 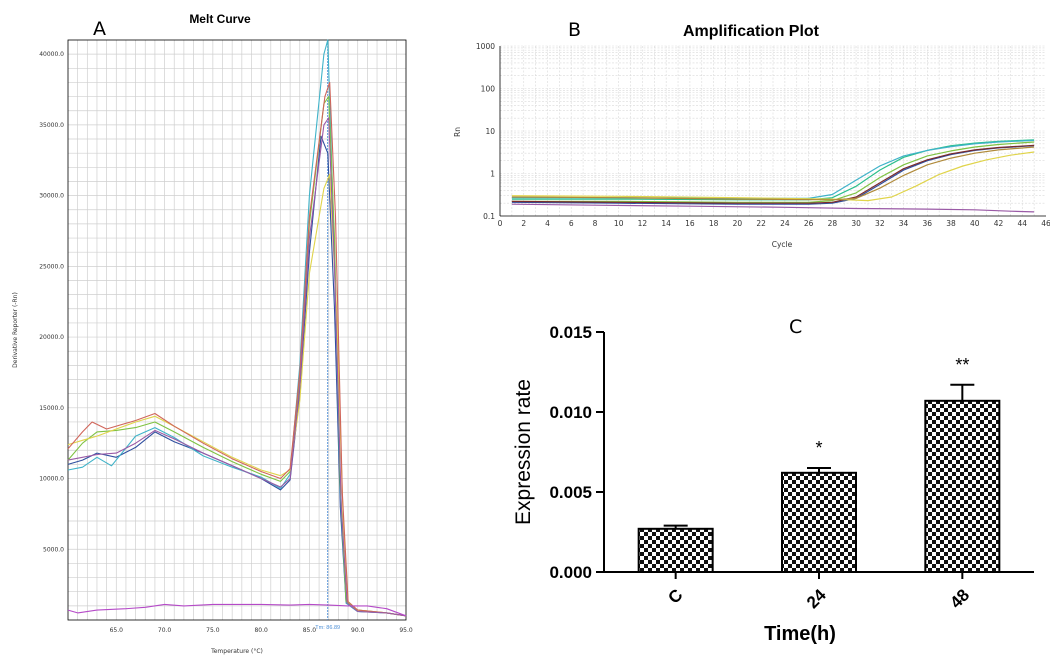 What do you see at coordinates (485, 46) in the screenshot?
I see `amplification-y-tick-label: 1000` at bounding box center [485, 46].